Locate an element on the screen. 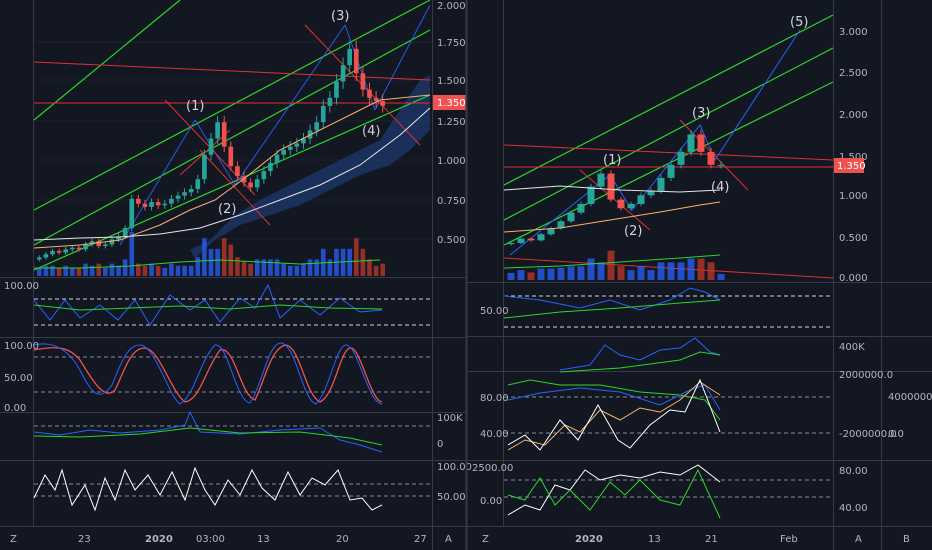 The height and width of the screenshot is (550, 932). ma-fast is located at coordinates (232, 171).